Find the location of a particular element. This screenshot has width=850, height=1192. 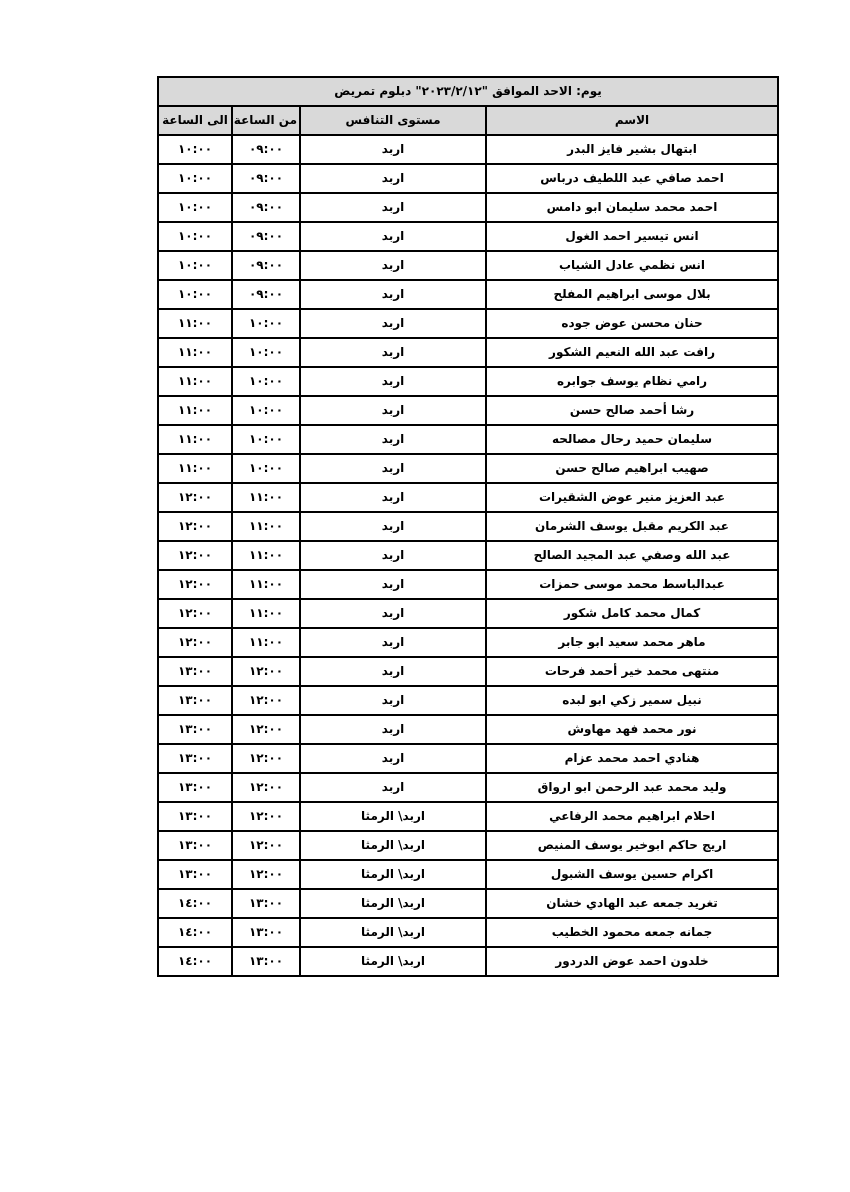

col-header-from: من الساعة is located at coordinates (266, 120).